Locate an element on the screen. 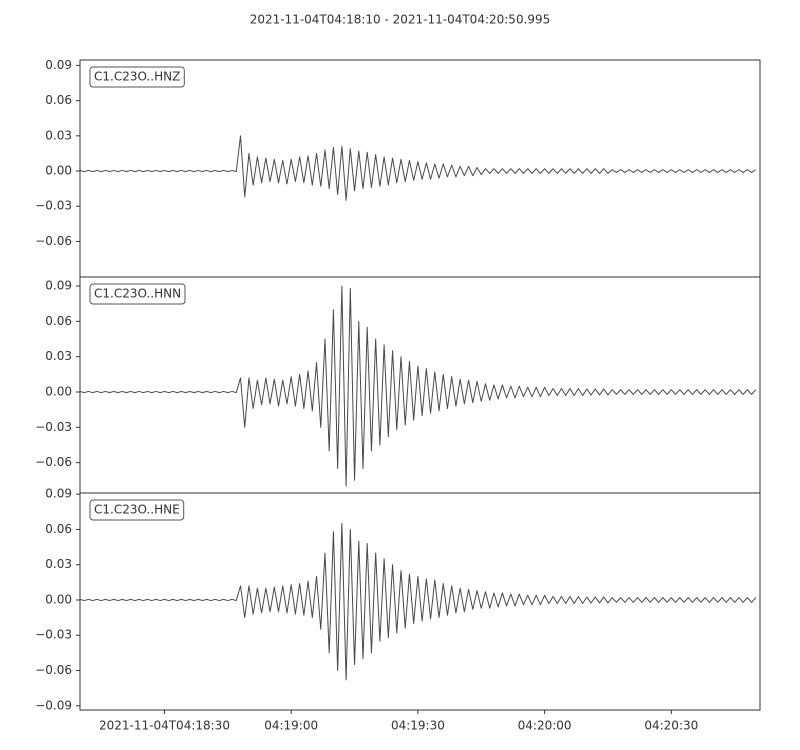  trace-label-text: C1.C23O..HNE is located at coordinates (137, 510).